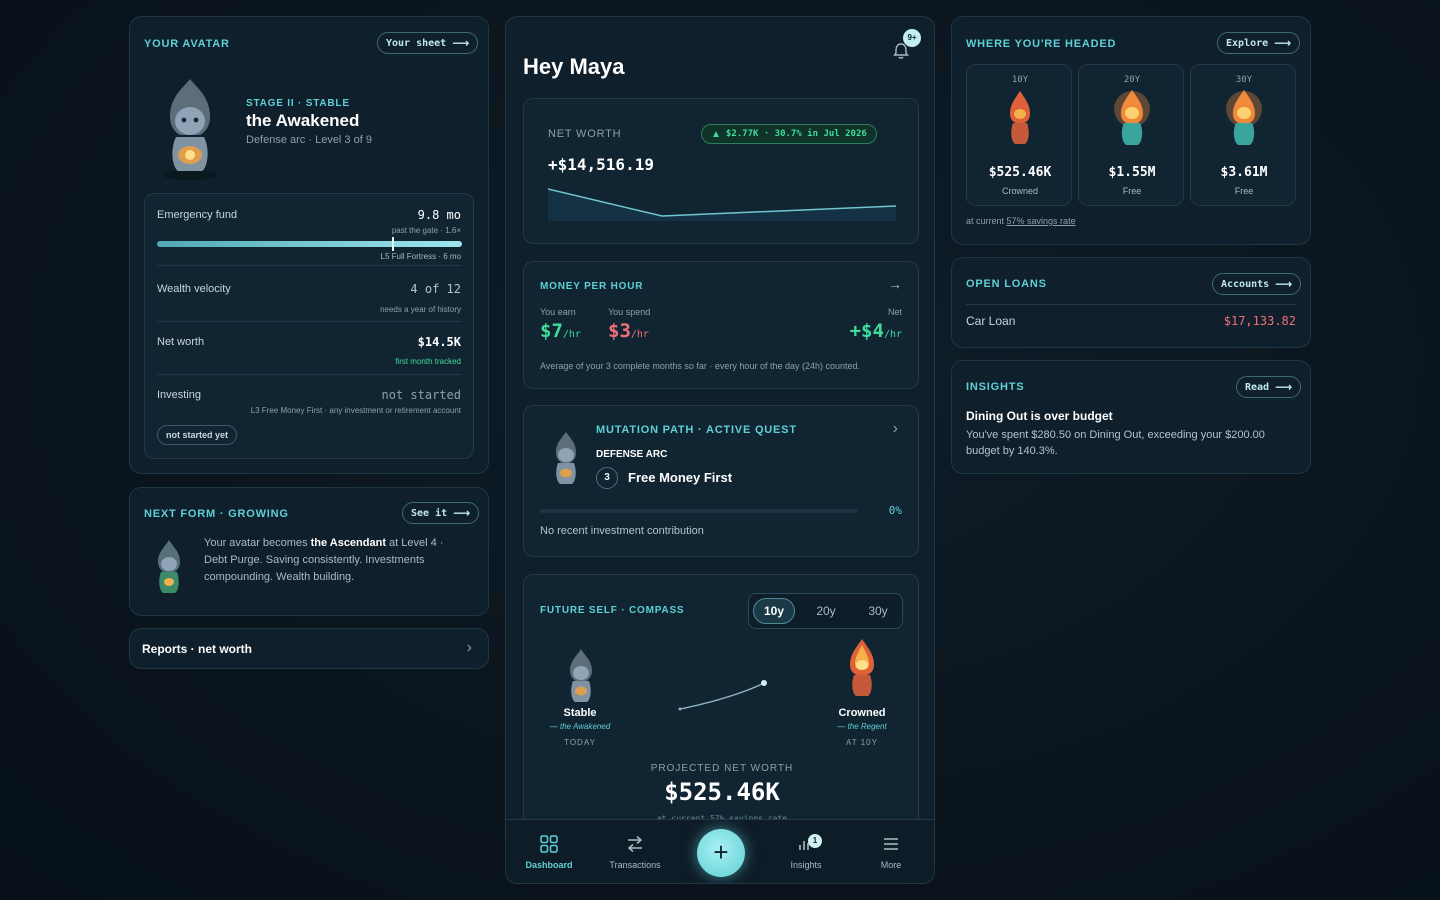  Describe the element at coordinates (580, 713) in the screenshot. I see `compass-left-name: Stable` at that location.